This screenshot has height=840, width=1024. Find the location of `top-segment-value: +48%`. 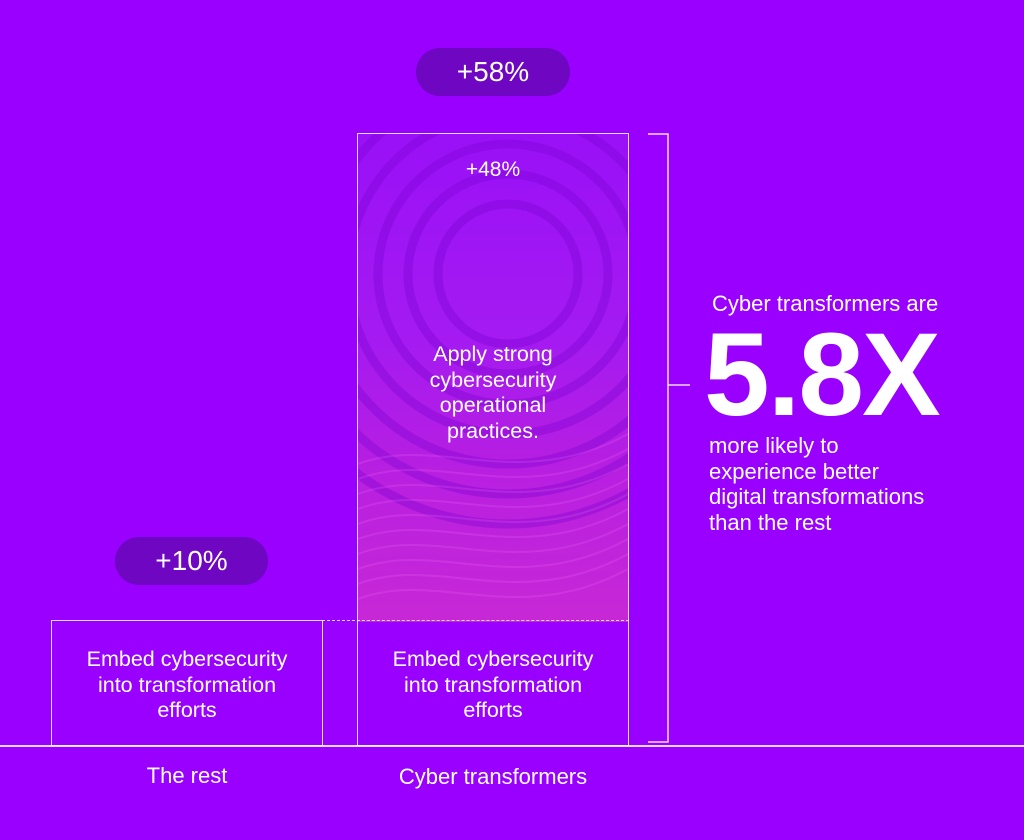

top-segment-value: +48% is located at coordinates (493, 169).